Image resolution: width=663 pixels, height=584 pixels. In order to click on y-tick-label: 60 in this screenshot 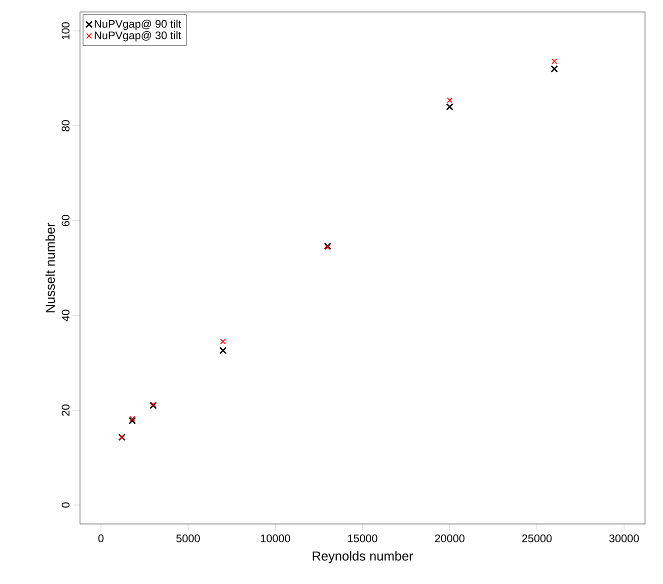, I will do `click(66, 220)`.